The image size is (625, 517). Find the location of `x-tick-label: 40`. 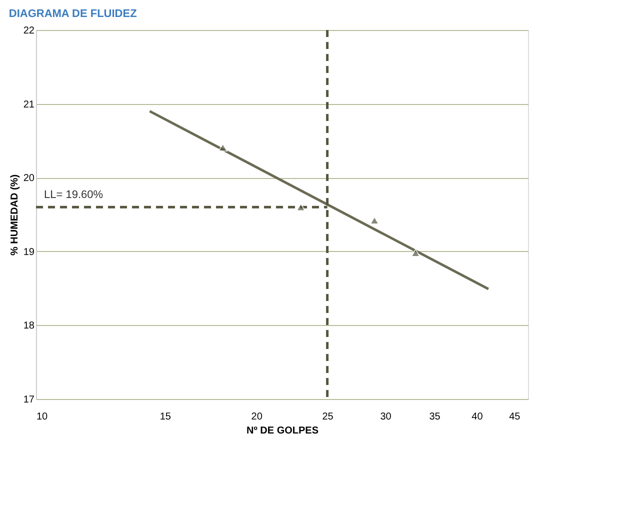

x-tick-label: 40 is located at coordinates (478, 417).